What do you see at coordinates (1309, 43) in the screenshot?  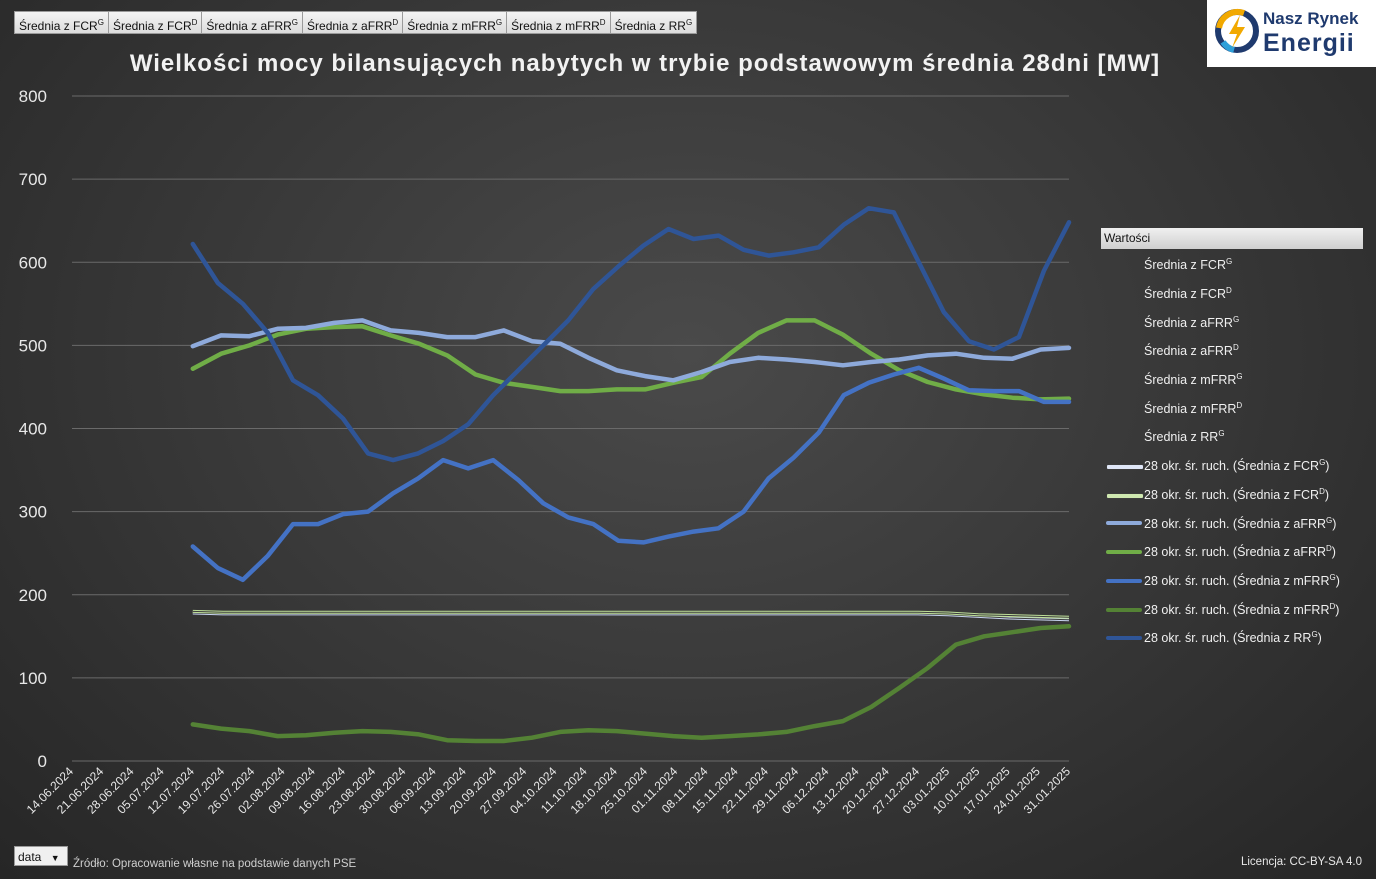 I see `logo-line2: Energii` at bounding box center [1309, 43].